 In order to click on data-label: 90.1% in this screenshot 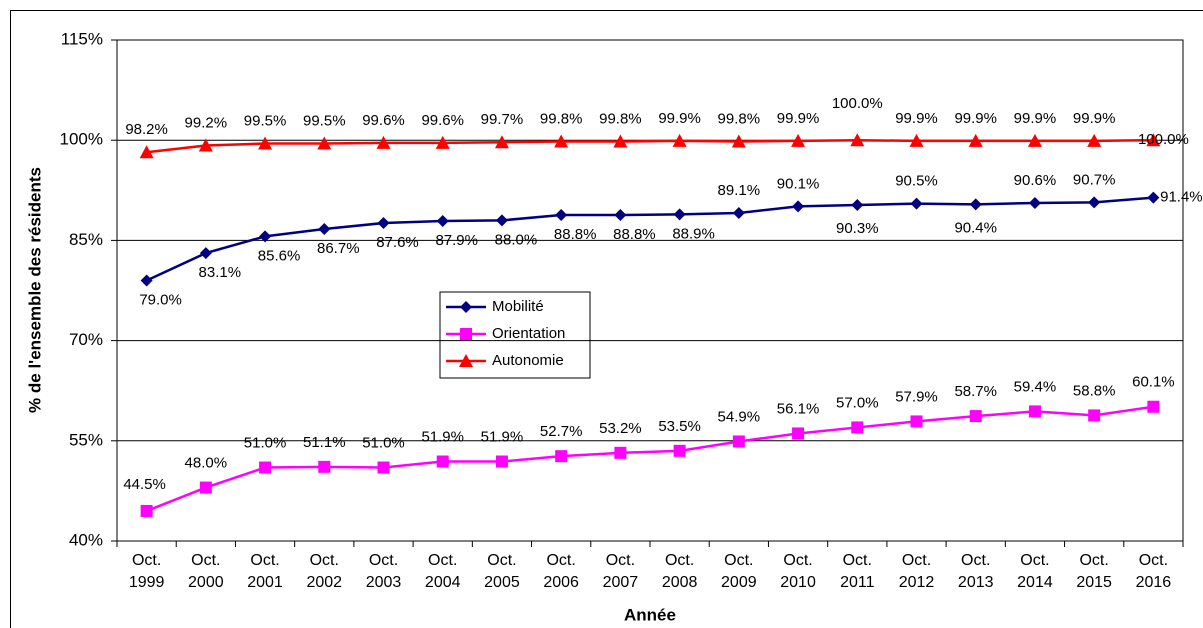, I will do `click(798, 183)`.